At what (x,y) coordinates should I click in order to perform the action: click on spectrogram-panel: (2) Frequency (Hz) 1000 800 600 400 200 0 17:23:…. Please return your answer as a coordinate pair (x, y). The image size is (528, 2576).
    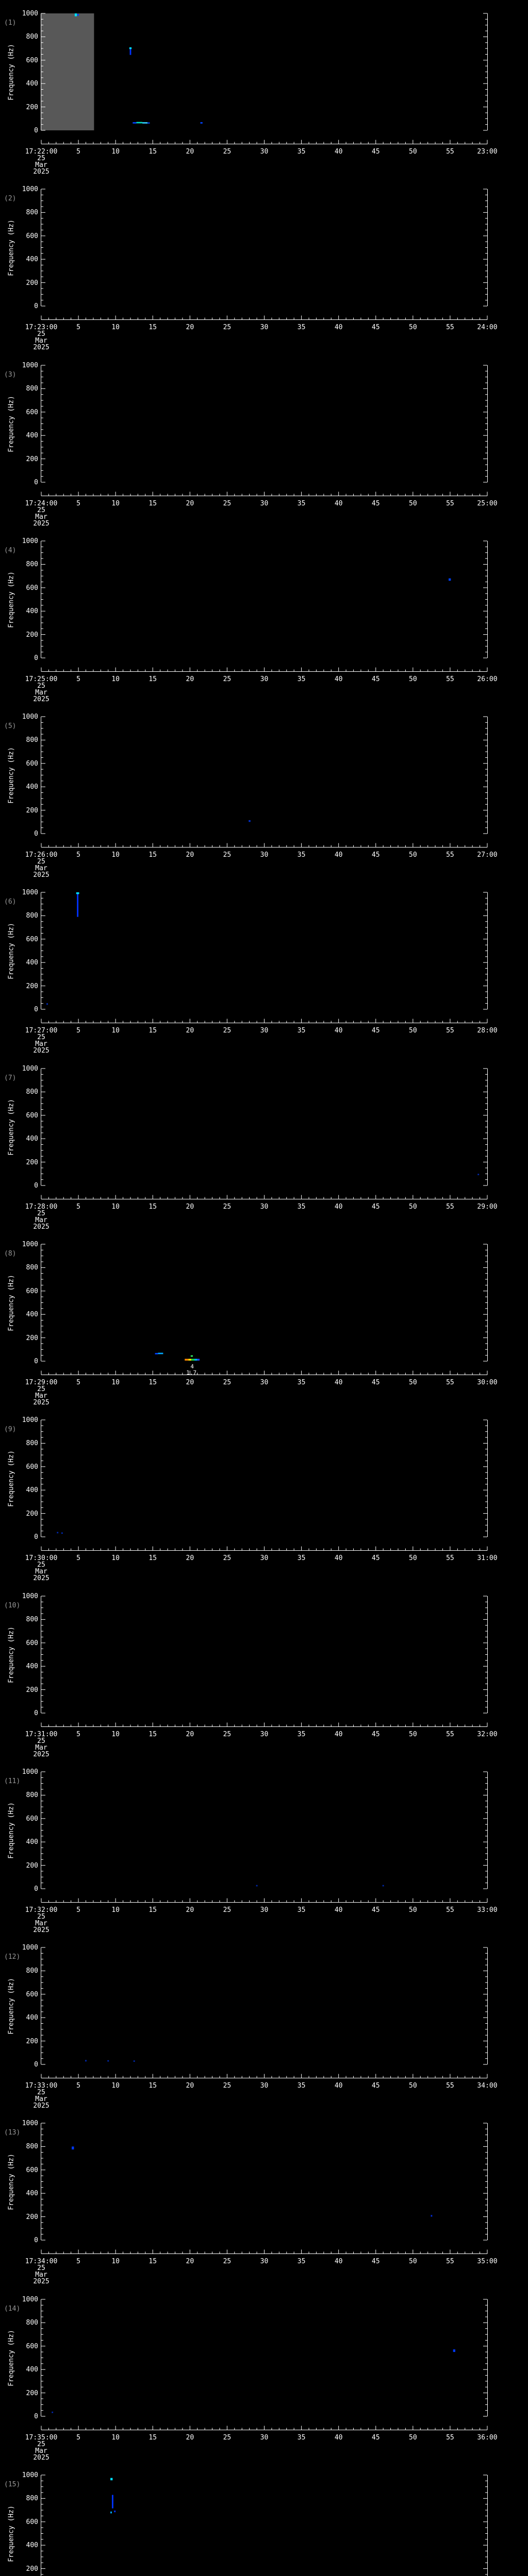
    Looking at the image, I should click on (264, 264).